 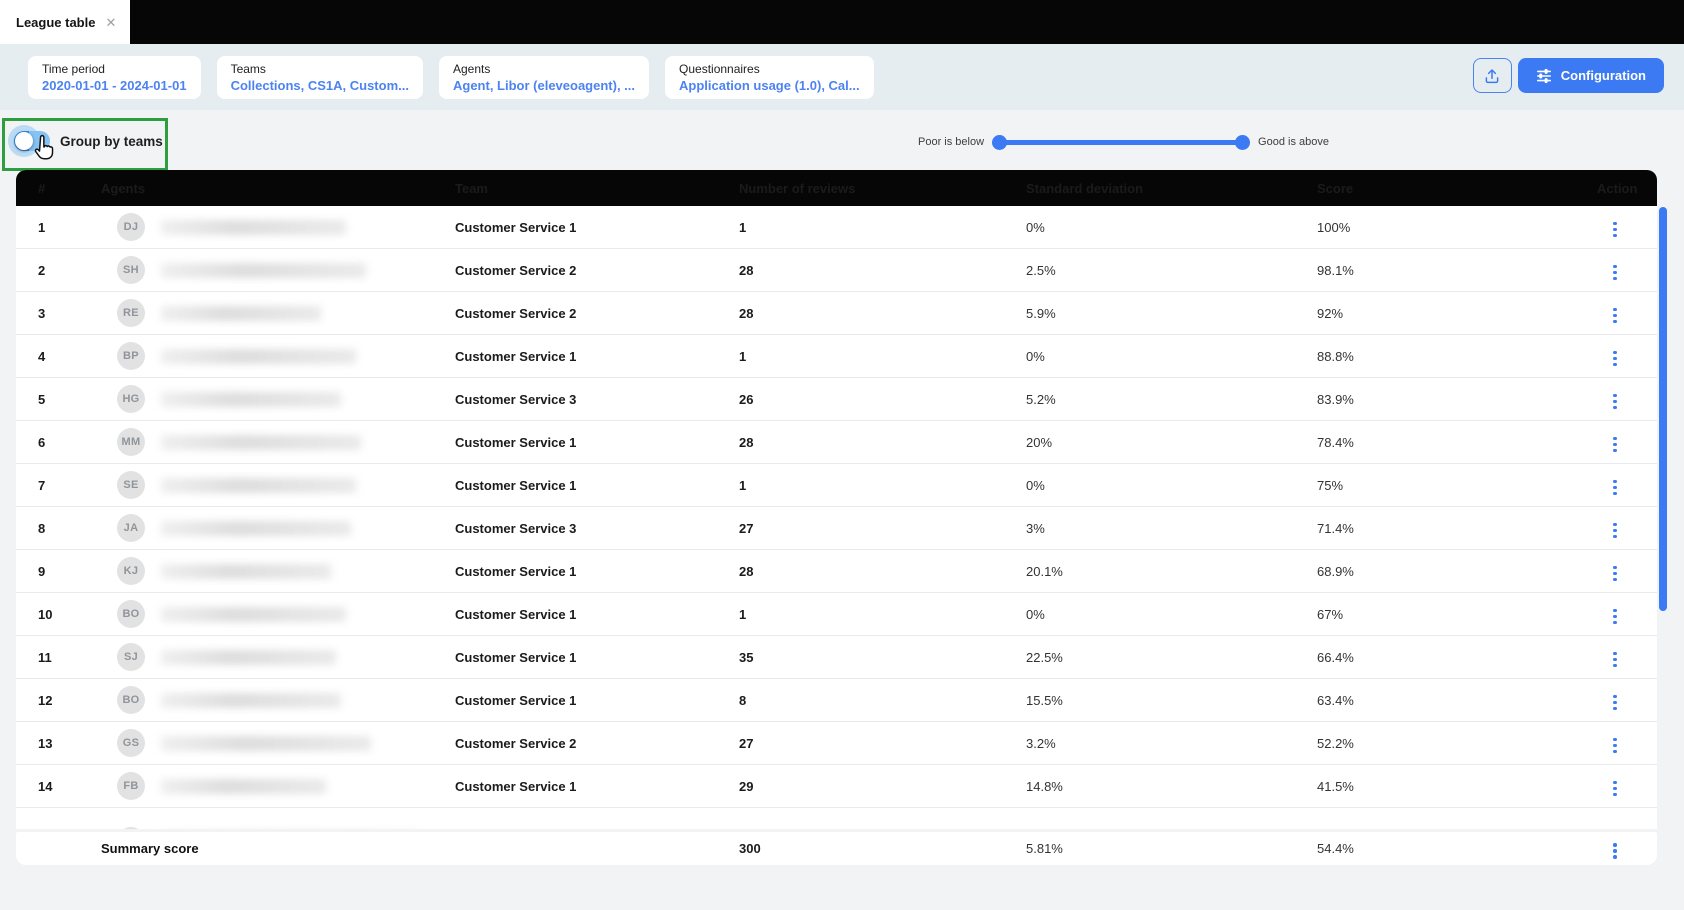 What do you see at coordinates (131, 827) in the screenshot?
I see `avatar` at bounding box center [131, 827].